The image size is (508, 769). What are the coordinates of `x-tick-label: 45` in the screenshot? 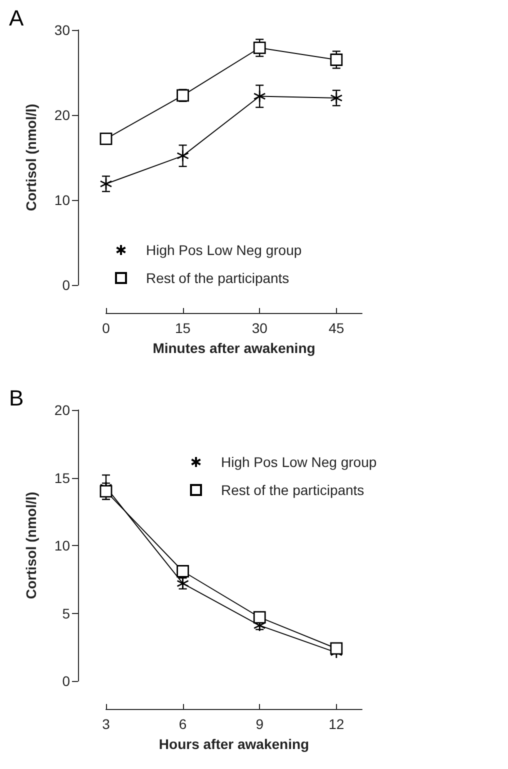 It's located at (336, 328).